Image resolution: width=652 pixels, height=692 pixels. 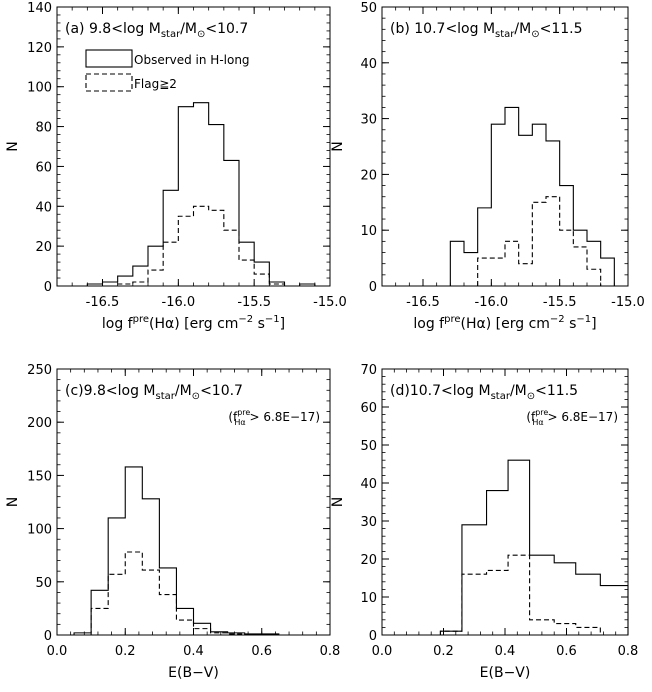 I want to click on panel-label: (a), so click(x=77, y=29).